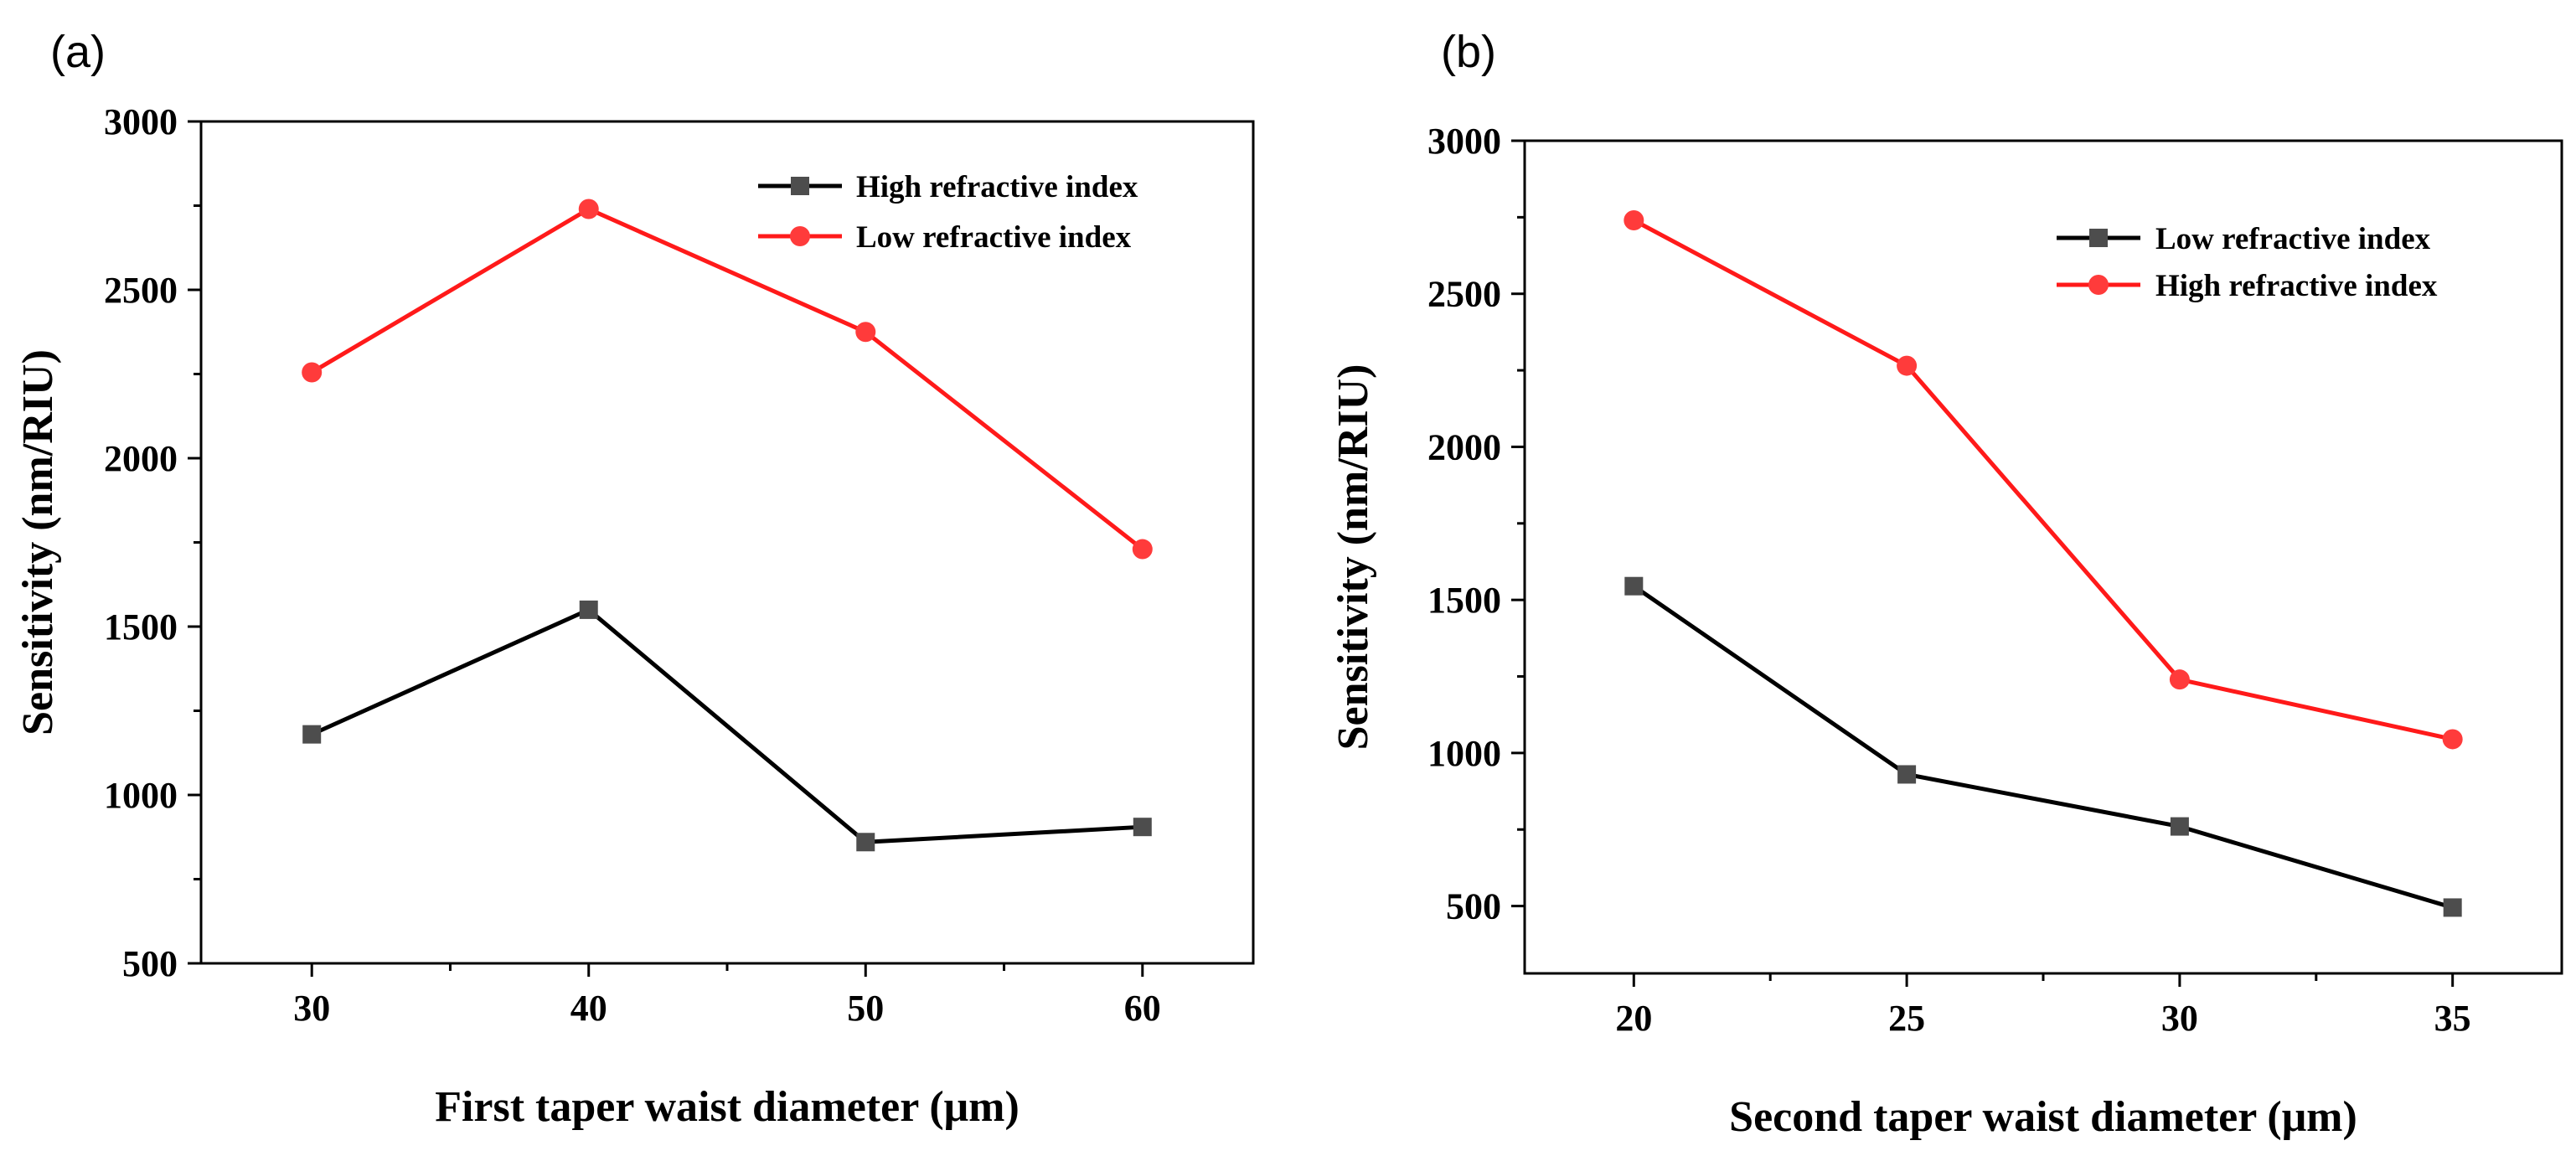 The image size is (2576, 1156). What do you see at coordinates (2452, 1018) in the screenshot?
I see `x-tick-label: 35` at bounding box center [2452, 1018].